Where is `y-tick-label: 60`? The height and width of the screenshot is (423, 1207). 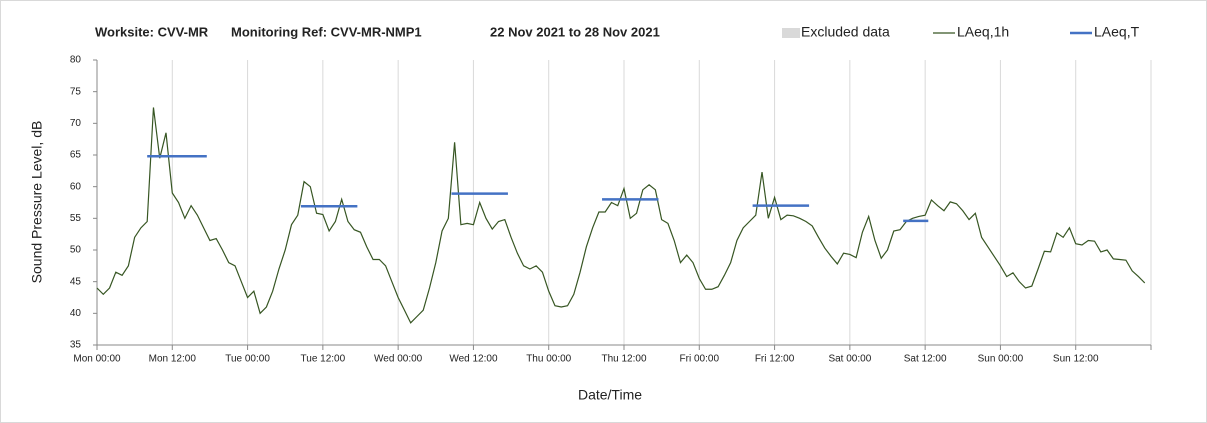
y-tick-label: 60 is located at coordinates (76, 186).